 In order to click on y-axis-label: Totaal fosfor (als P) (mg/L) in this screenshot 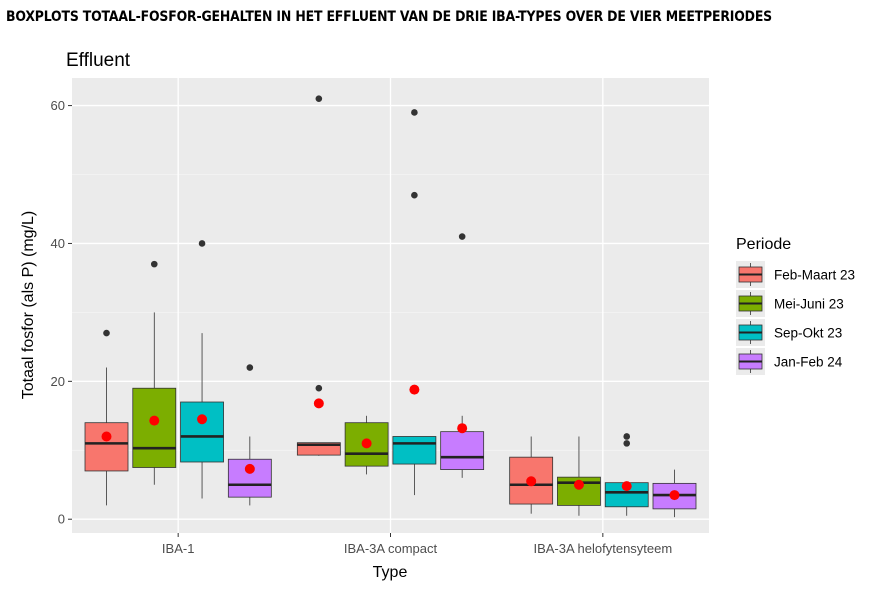, I will do `click(28, 305)`.